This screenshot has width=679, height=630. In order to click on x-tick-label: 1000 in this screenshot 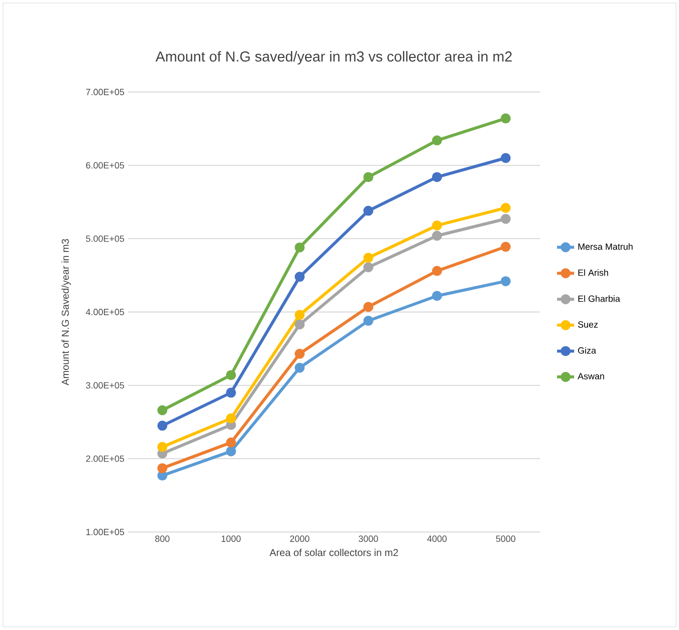, I will do `click(231, 539)`.